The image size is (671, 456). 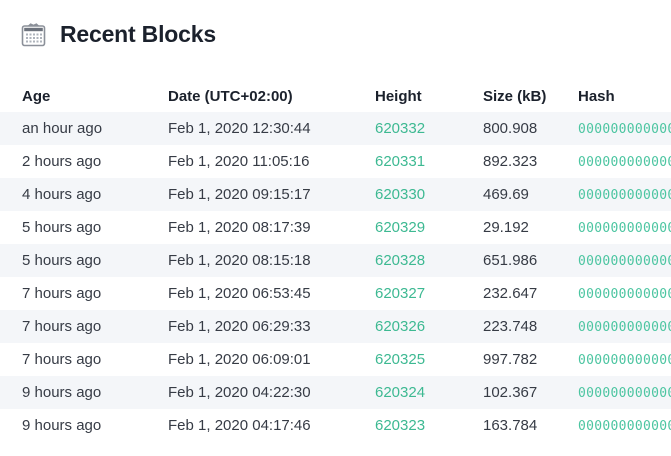 What do you see at coordinates (400, 194) in the screenshot?
I see `height-link: 620330` at bounding box center [400, 194].